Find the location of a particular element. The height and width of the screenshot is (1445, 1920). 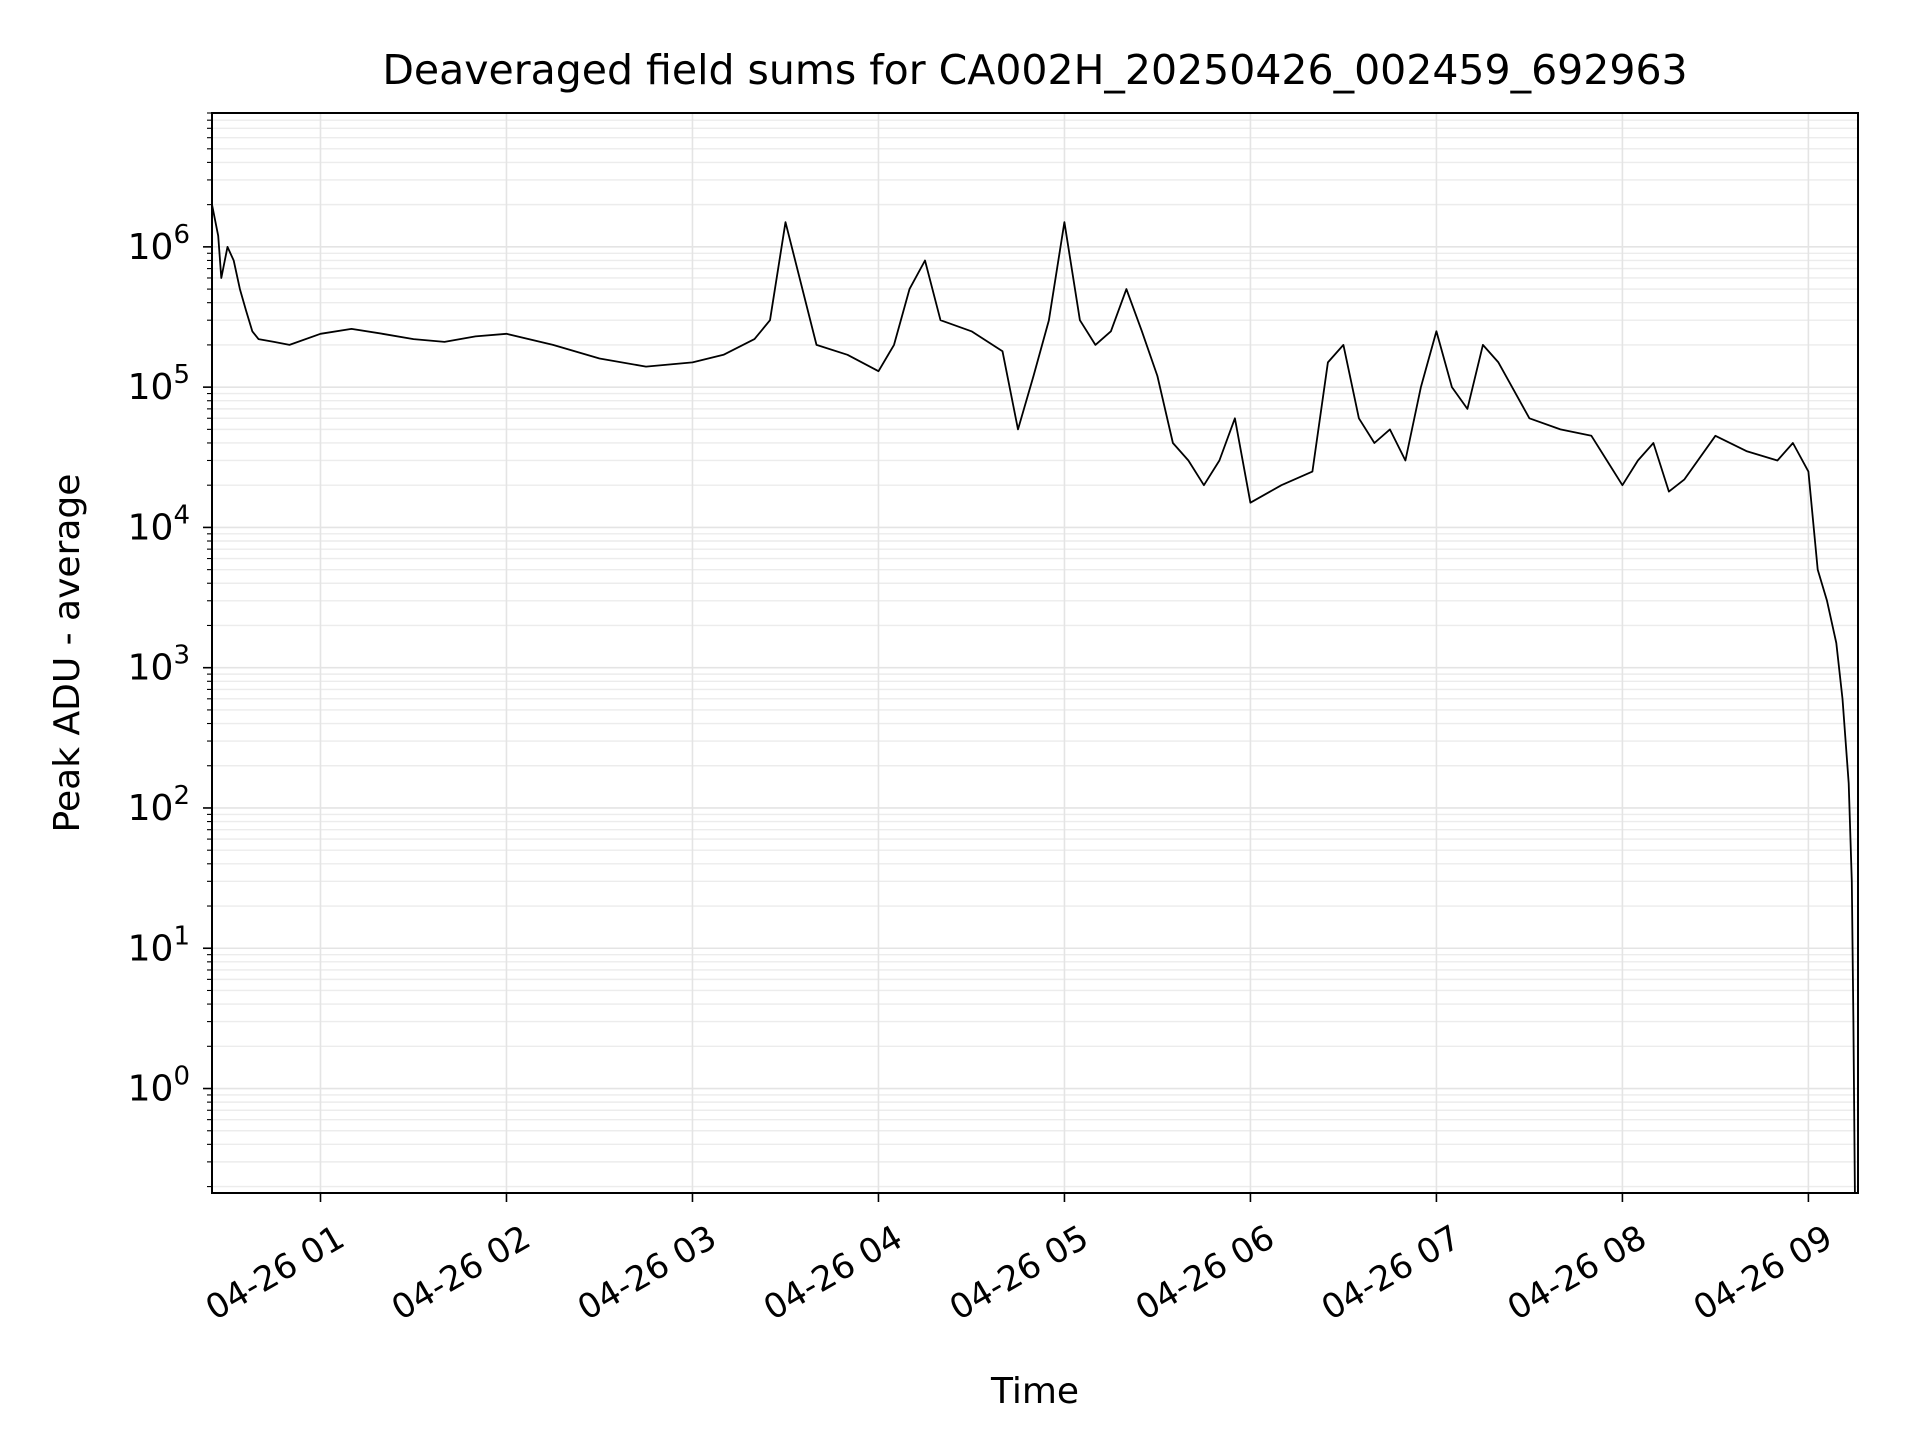

y-tick-label: 10⁴ is located at coordinates (159, 524).